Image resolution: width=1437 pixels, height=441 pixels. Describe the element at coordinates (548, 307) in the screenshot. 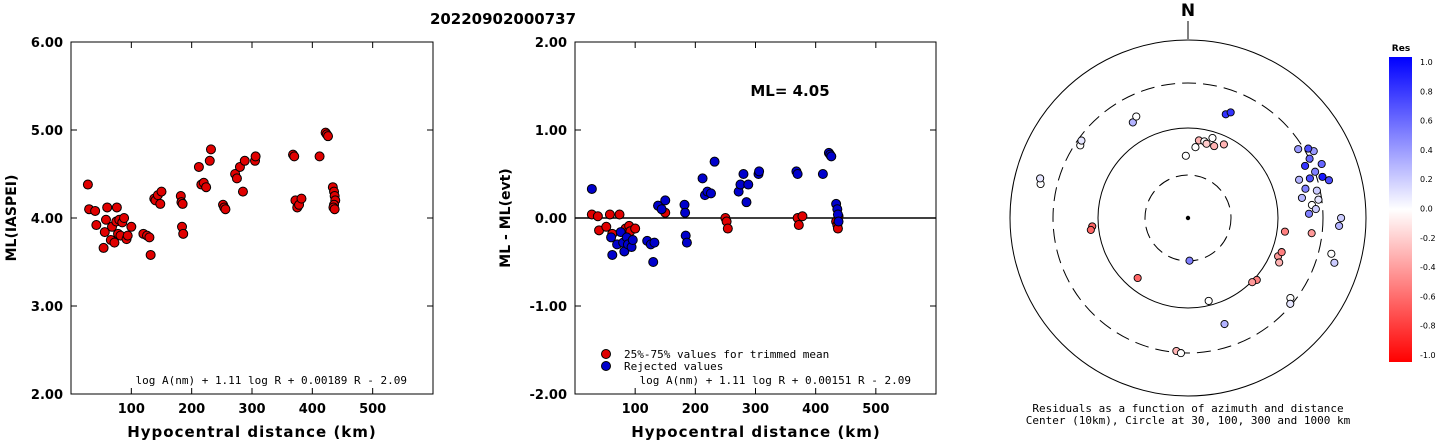

I see `y-tick-label: -1.00` at that location.